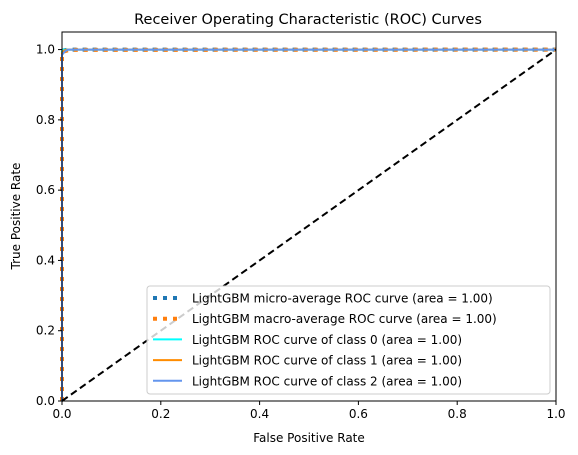 This screenshot has height=455, width=578. What do you see at coordinates (160, 414) in the screenshot?
I see `x-tick-label: 0.2` at bounding box center [160, 414].